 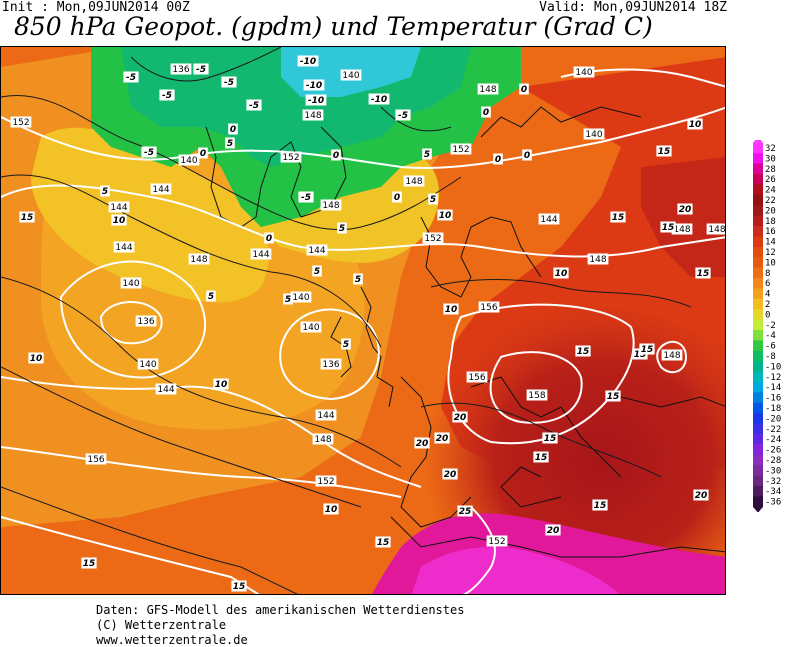 I want to click on isotherm-label: 25, so click(x=465, y=511).